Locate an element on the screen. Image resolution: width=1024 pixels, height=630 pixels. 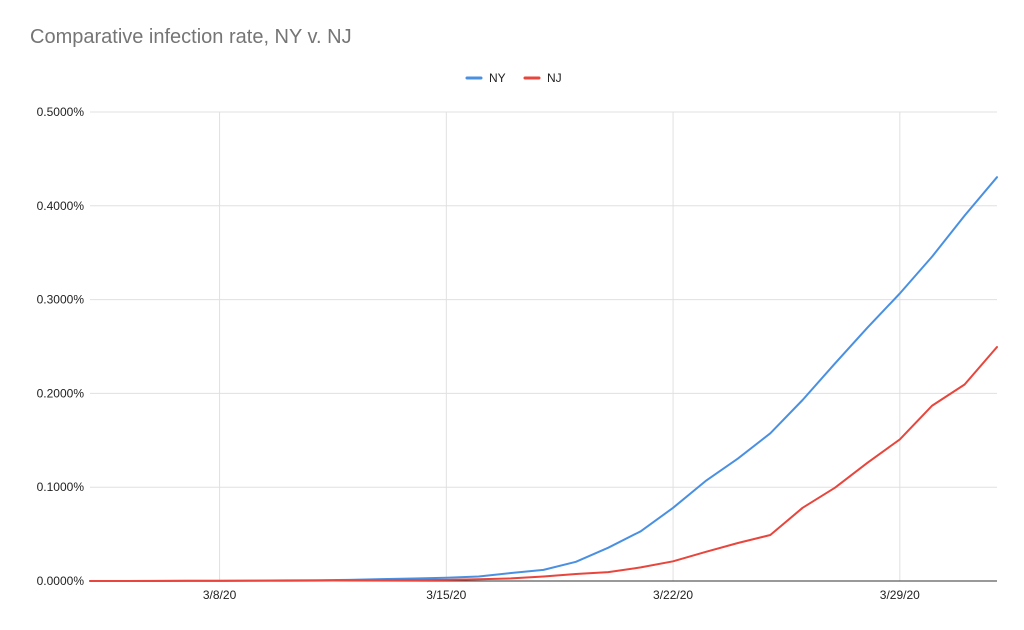
x-tick-label: 3/8/20 is located at coordinates (220, 595).